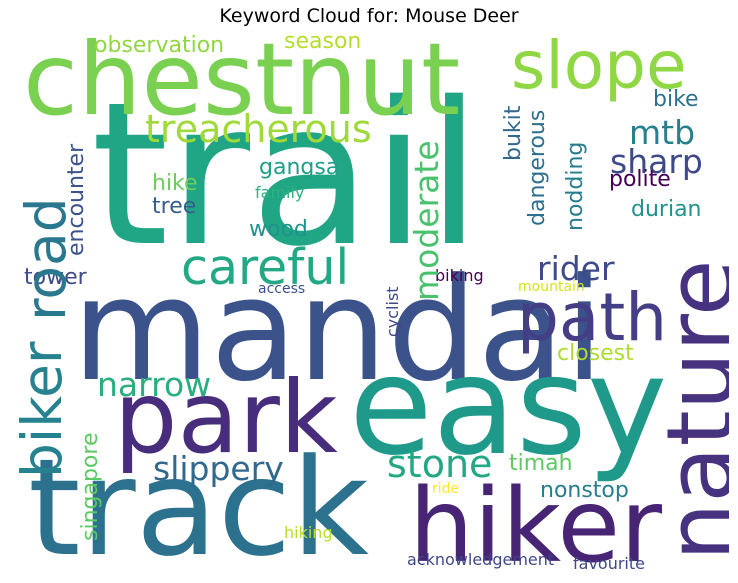  What do you see at coordinates (280, 192) in the screenshot?
I see `word-family: family` at bounding box center [280, 192].